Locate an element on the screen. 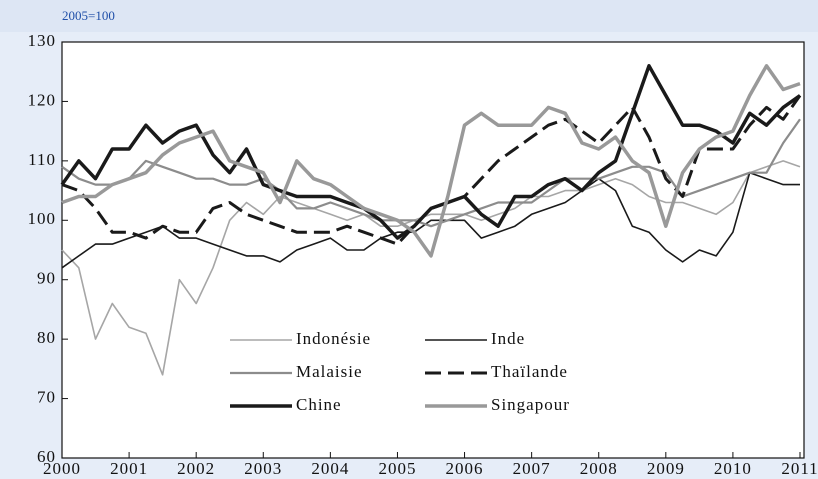 The height and width of the screenshot is (479, 818). header-band is located at coordinates (409, 16).